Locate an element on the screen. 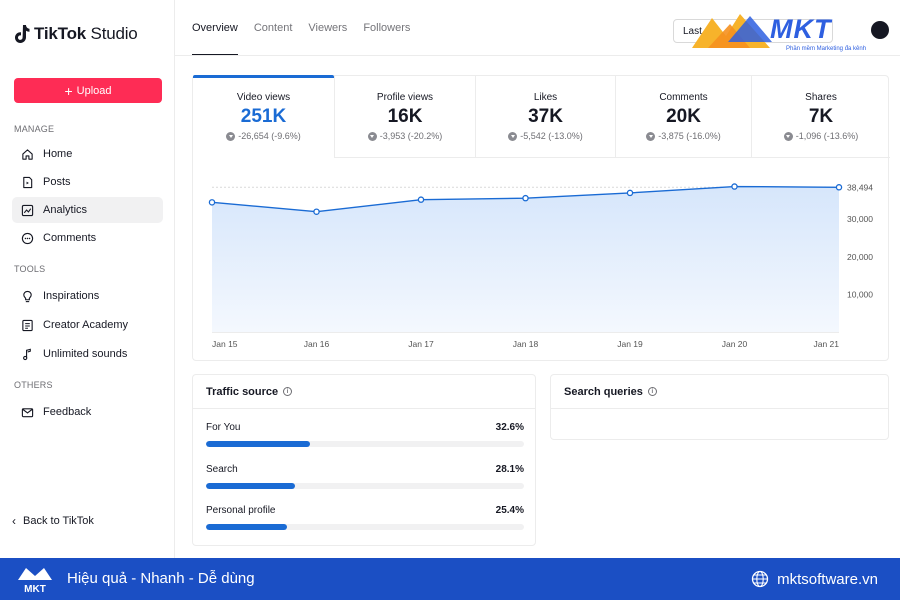 This screenshot has height=600, width=900. sidebar-item-inspirations: Inspirations is located at coordinates (87, 296).